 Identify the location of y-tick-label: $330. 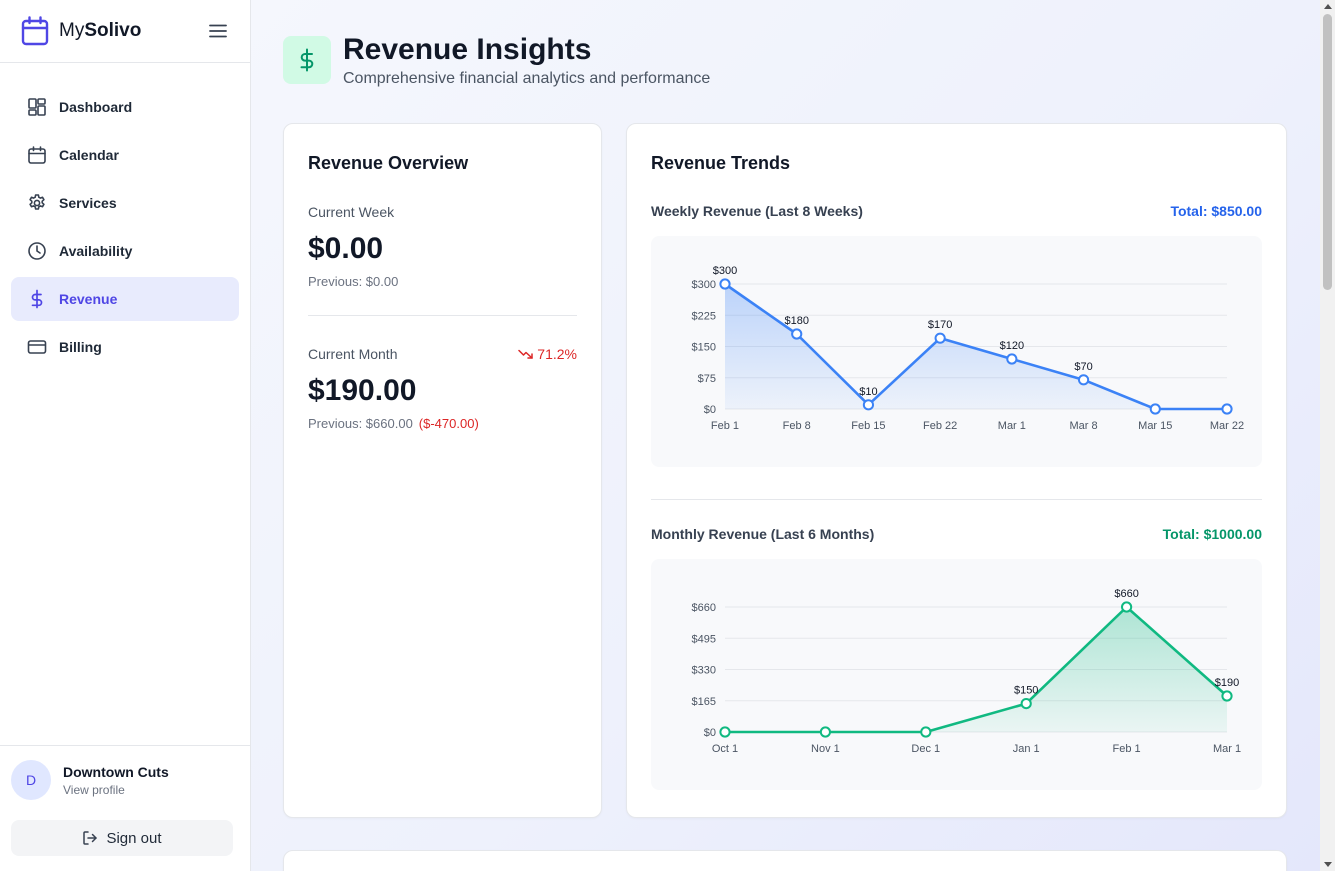
(704, 671).